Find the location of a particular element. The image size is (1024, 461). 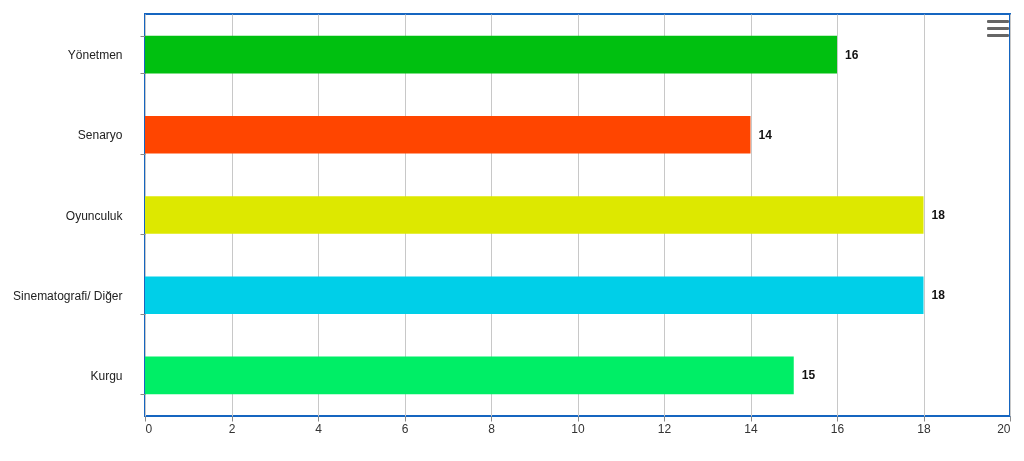

data-label: 16 is located at coordinates (852, 54).